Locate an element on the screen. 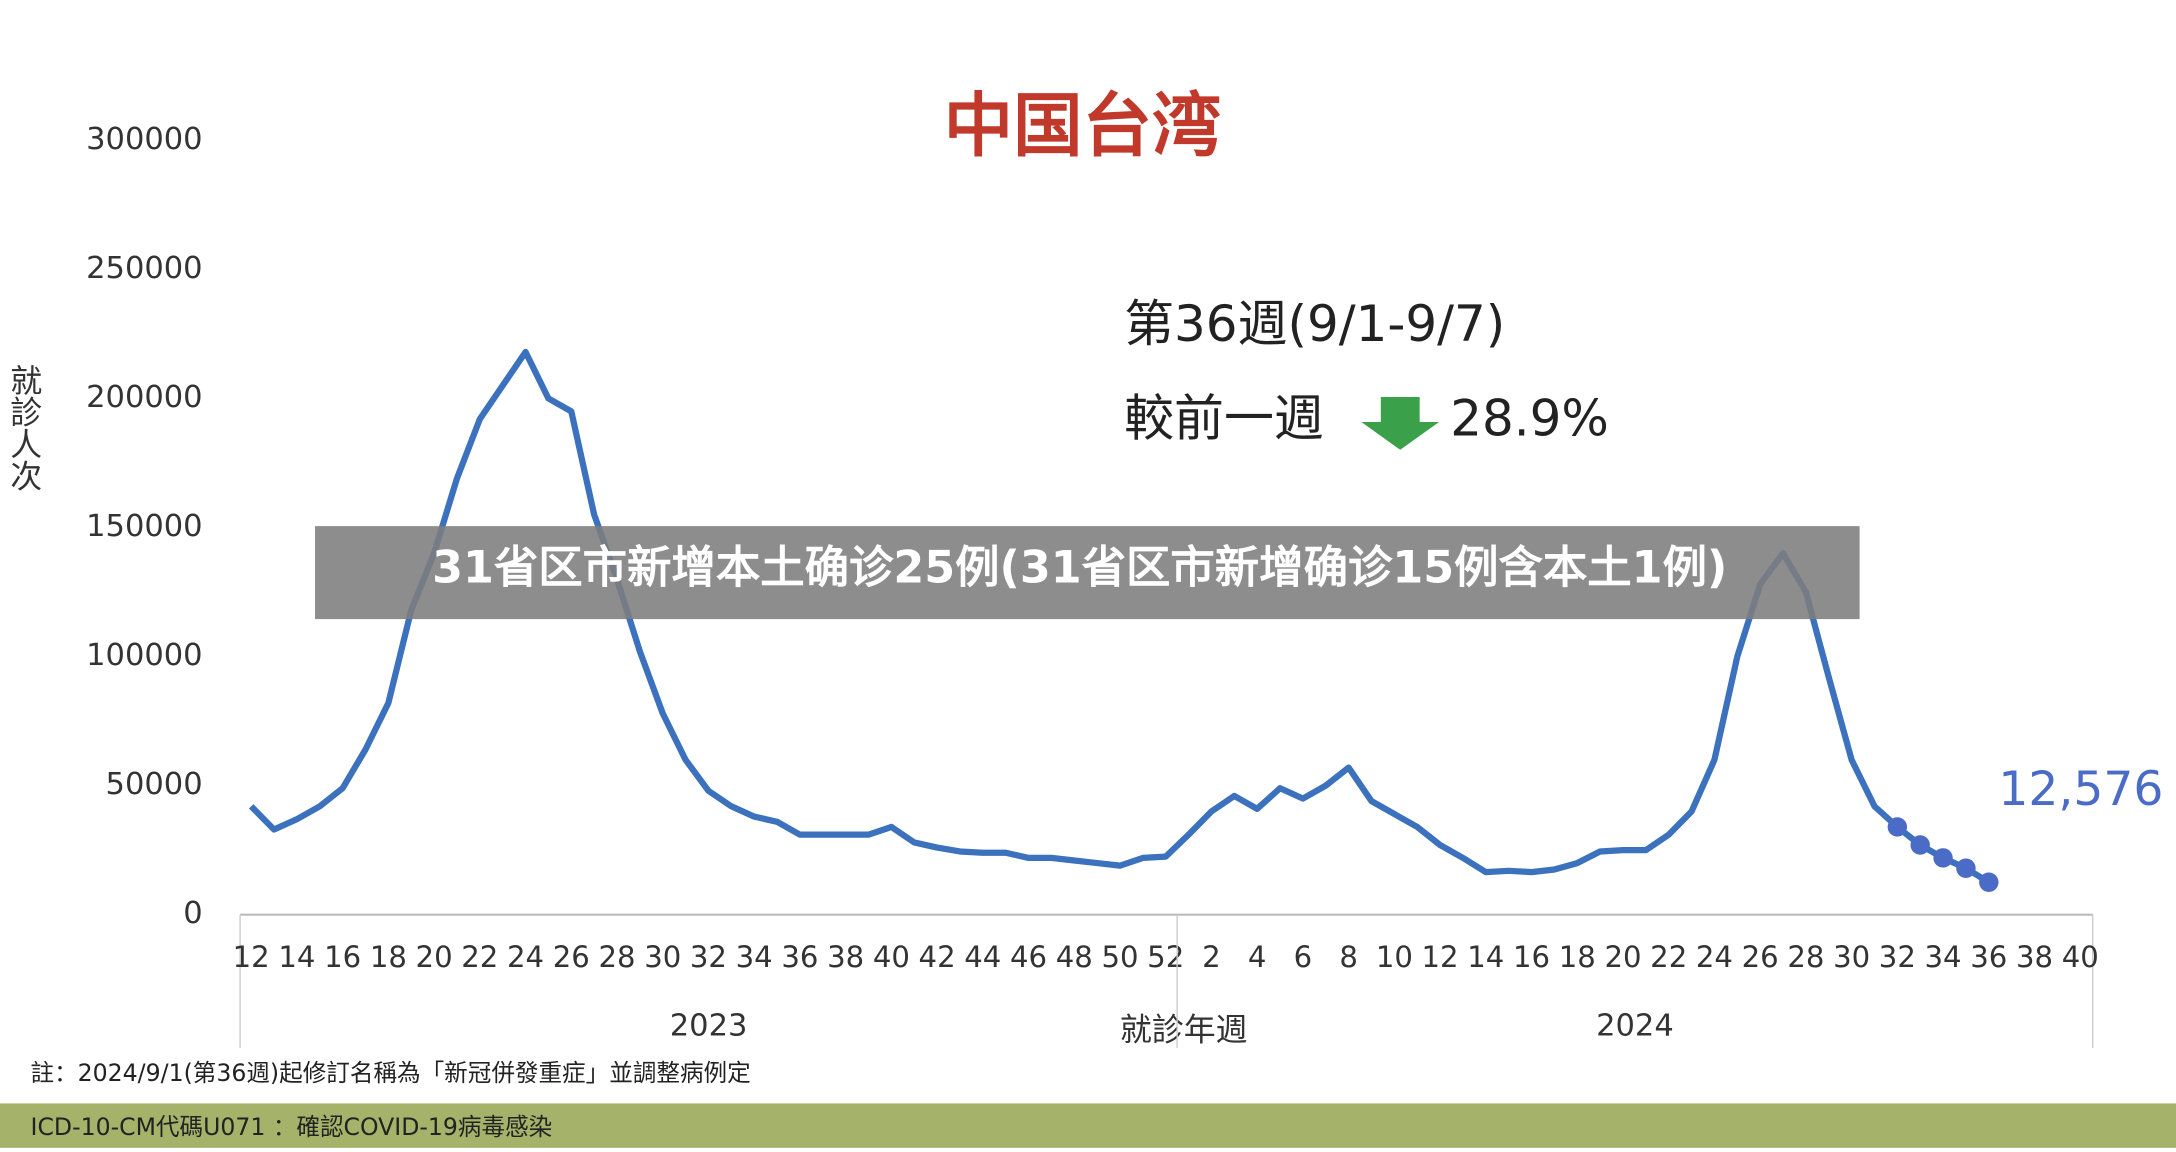 The height and width of the screenshot is (1152, 2176). y-tick-label: 100000 is located at coordinates (144, 655).